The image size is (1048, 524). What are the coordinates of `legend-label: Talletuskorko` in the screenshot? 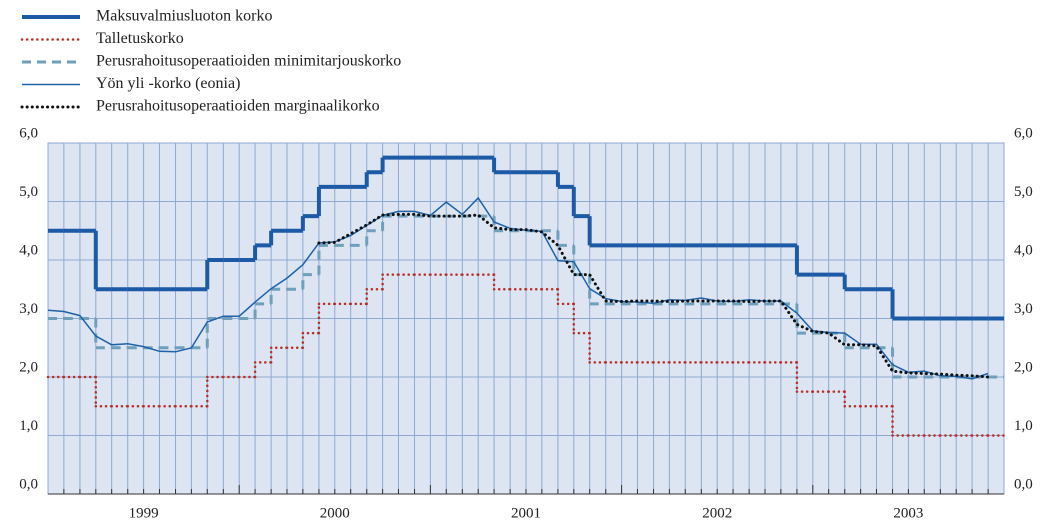 It's located at (140, 38).